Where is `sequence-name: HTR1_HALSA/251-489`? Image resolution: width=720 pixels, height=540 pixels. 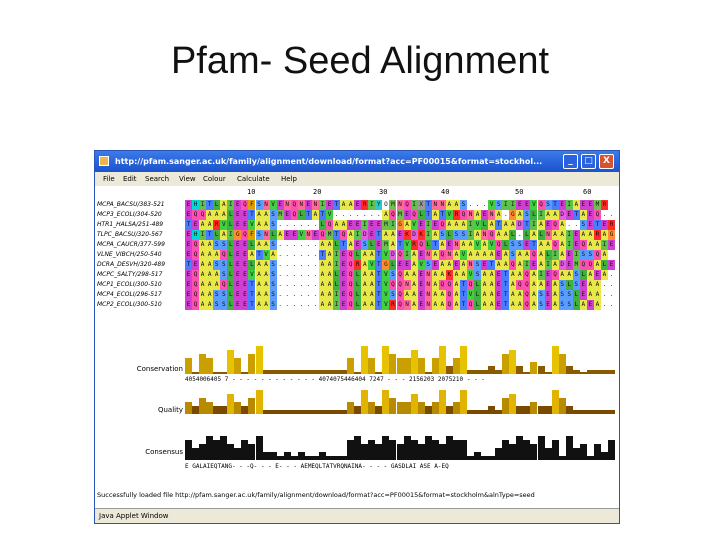
sequence-name: HTR1_HALSA/251-489 is located at coordinates (130, 224).